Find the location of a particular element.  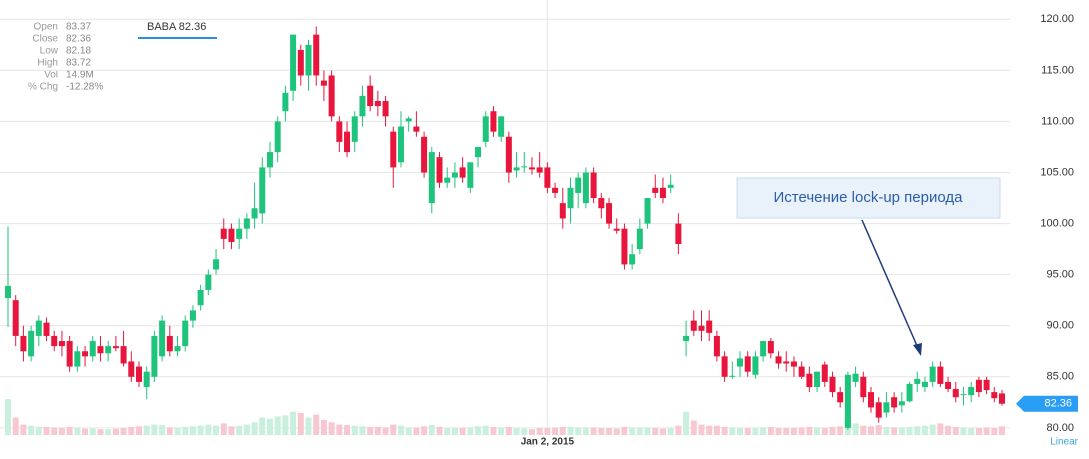

legend-ticker: BABA 82.36 is located at coordinates (176, 27).